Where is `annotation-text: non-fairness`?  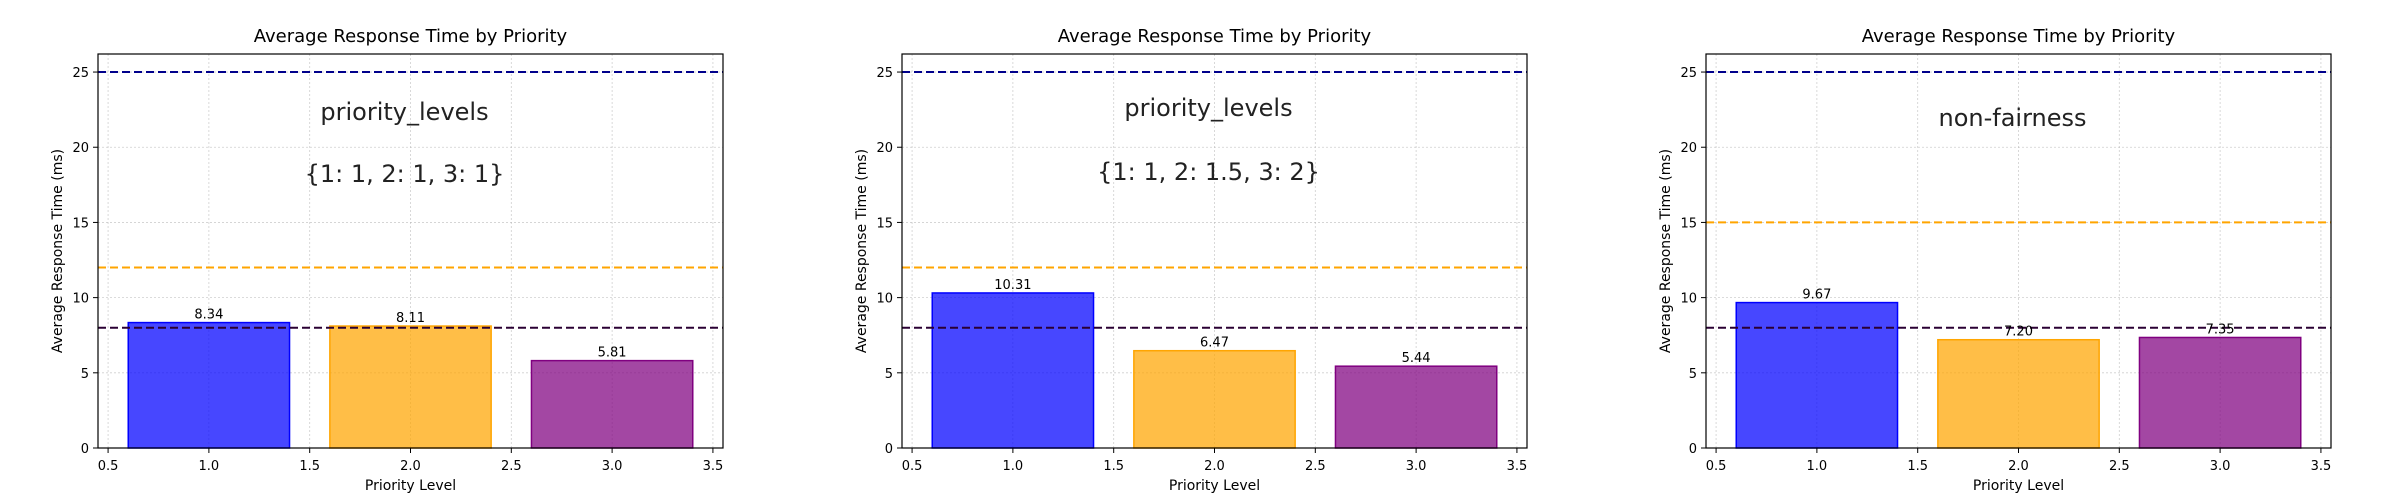 annotation-text: non-fairness is located at coordinates (2012, 118).